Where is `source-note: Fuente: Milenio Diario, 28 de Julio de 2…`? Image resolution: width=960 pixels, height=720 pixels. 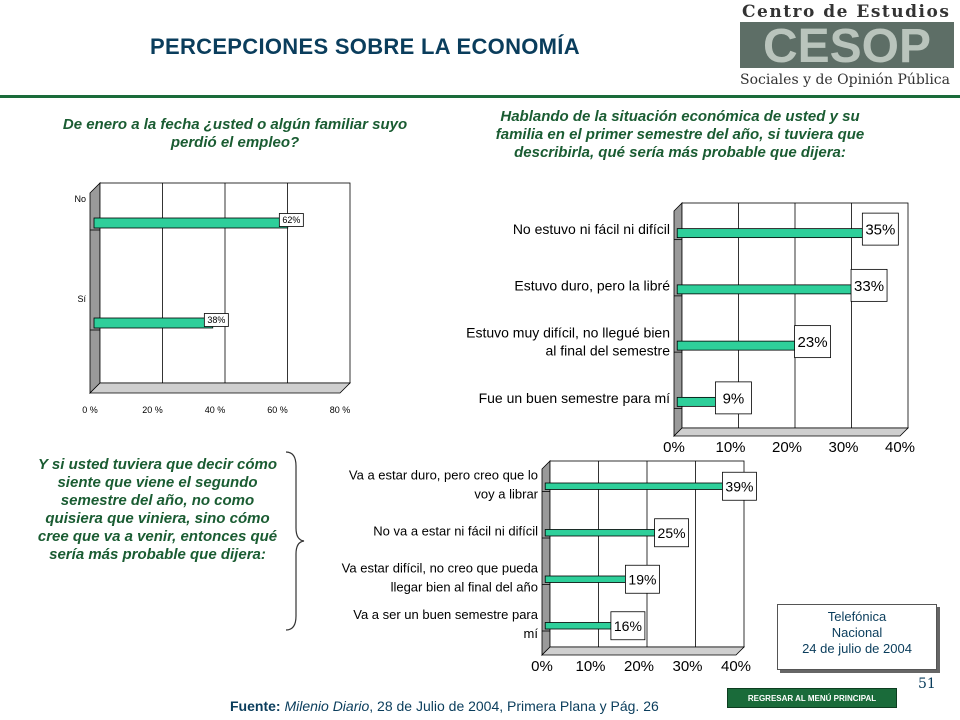
source-note: Fuente: Milenio Diario, 28 de Julio de 2… is located at coordinates (444, 706).